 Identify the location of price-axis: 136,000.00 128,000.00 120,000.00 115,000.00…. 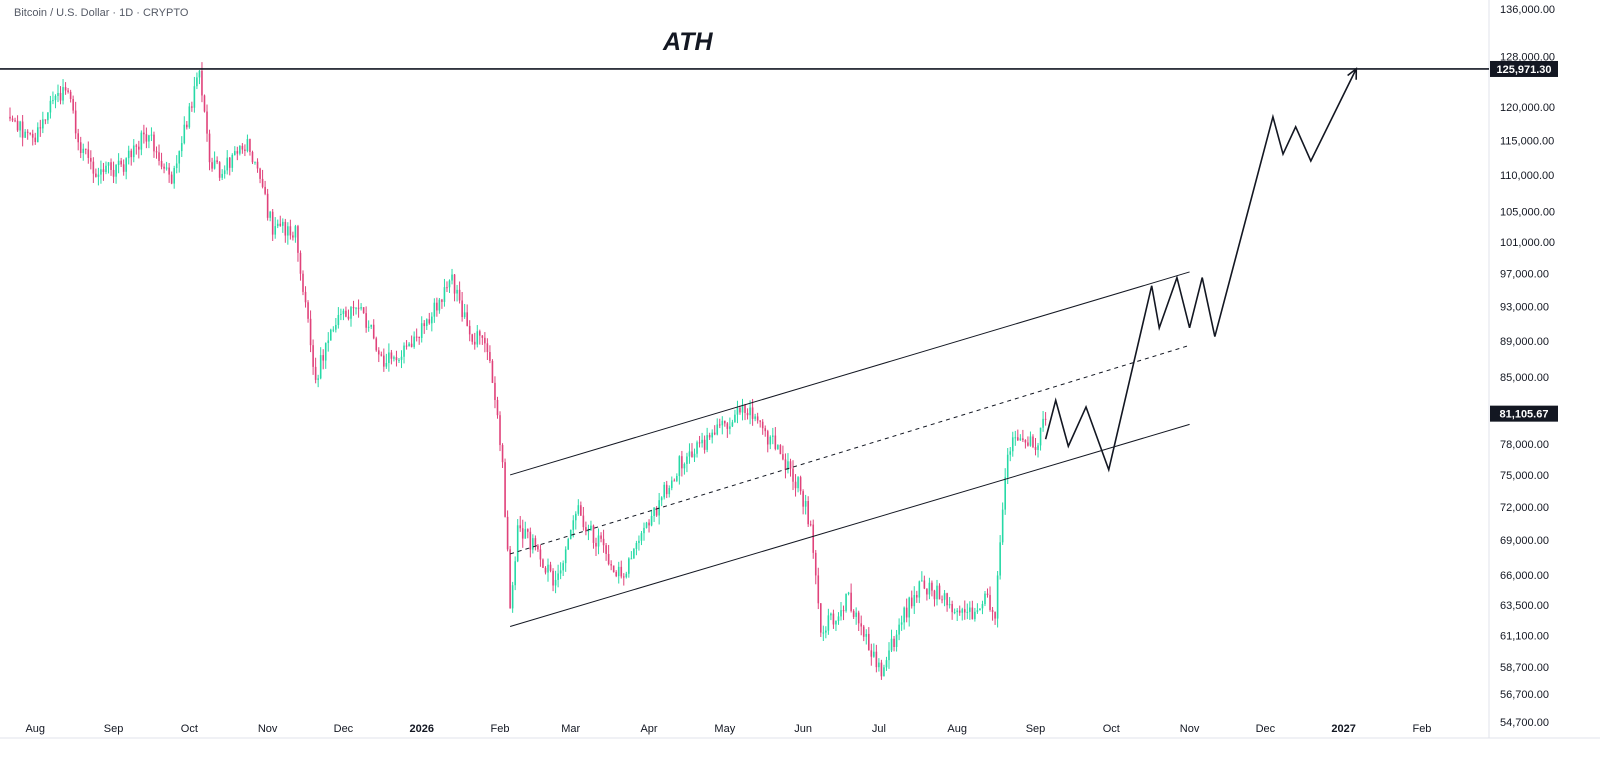
(1527, 366).